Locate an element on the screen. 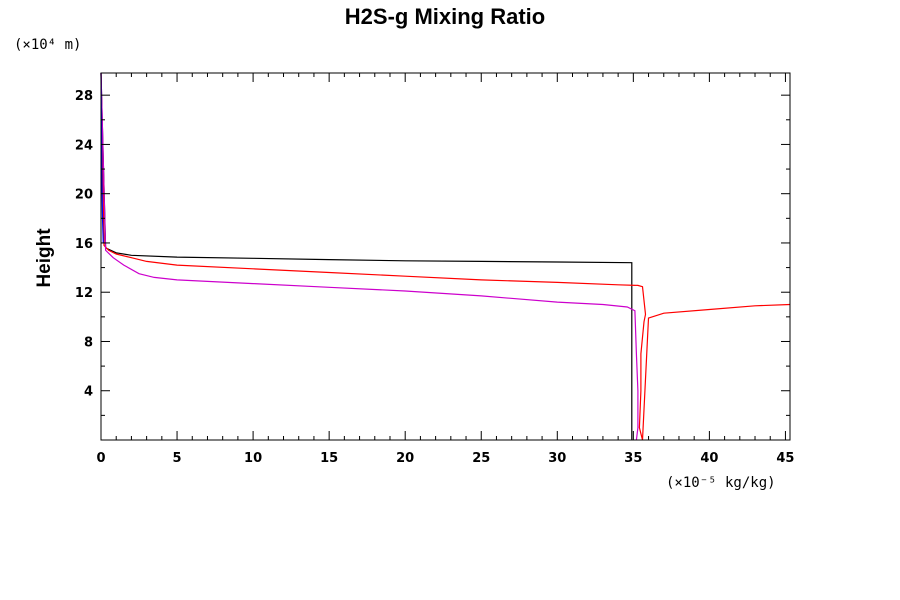  x-tick-label: 15 is located at coordinates (329, 458).